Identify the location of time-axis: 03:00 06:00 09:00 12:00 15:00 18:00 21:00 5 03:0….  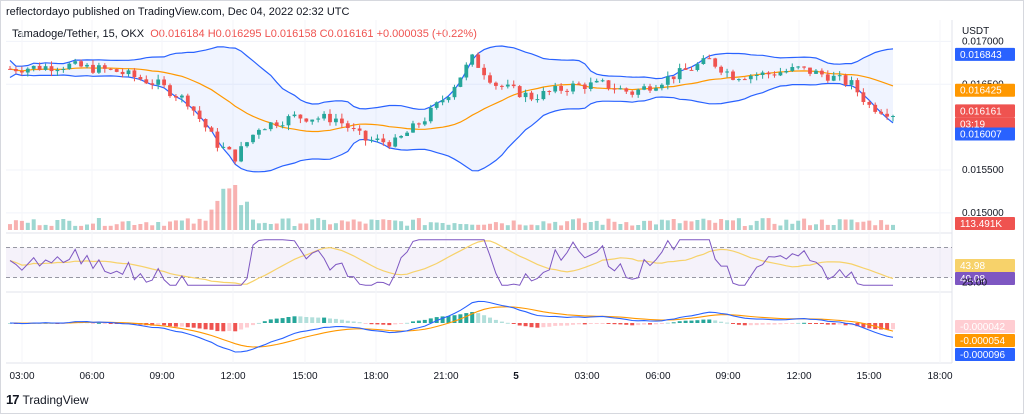
(480, 376).